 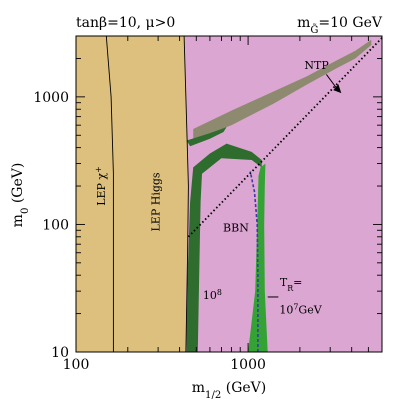 What do you see at coordinates (229, 390) in the screenshot?
I see `x-axis-label: m1/2 (GeV)` at bounding box center [229, 390].